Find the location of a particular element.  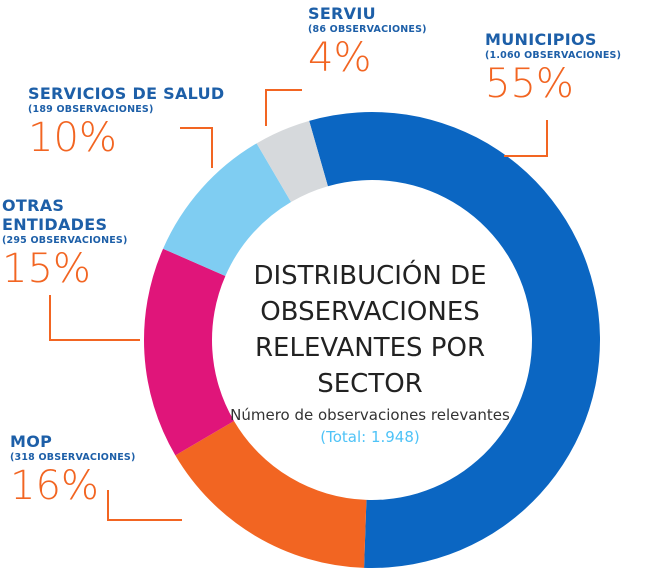

category-name: SERVICIOS DE SALUD is located at coordinates (126, 93).